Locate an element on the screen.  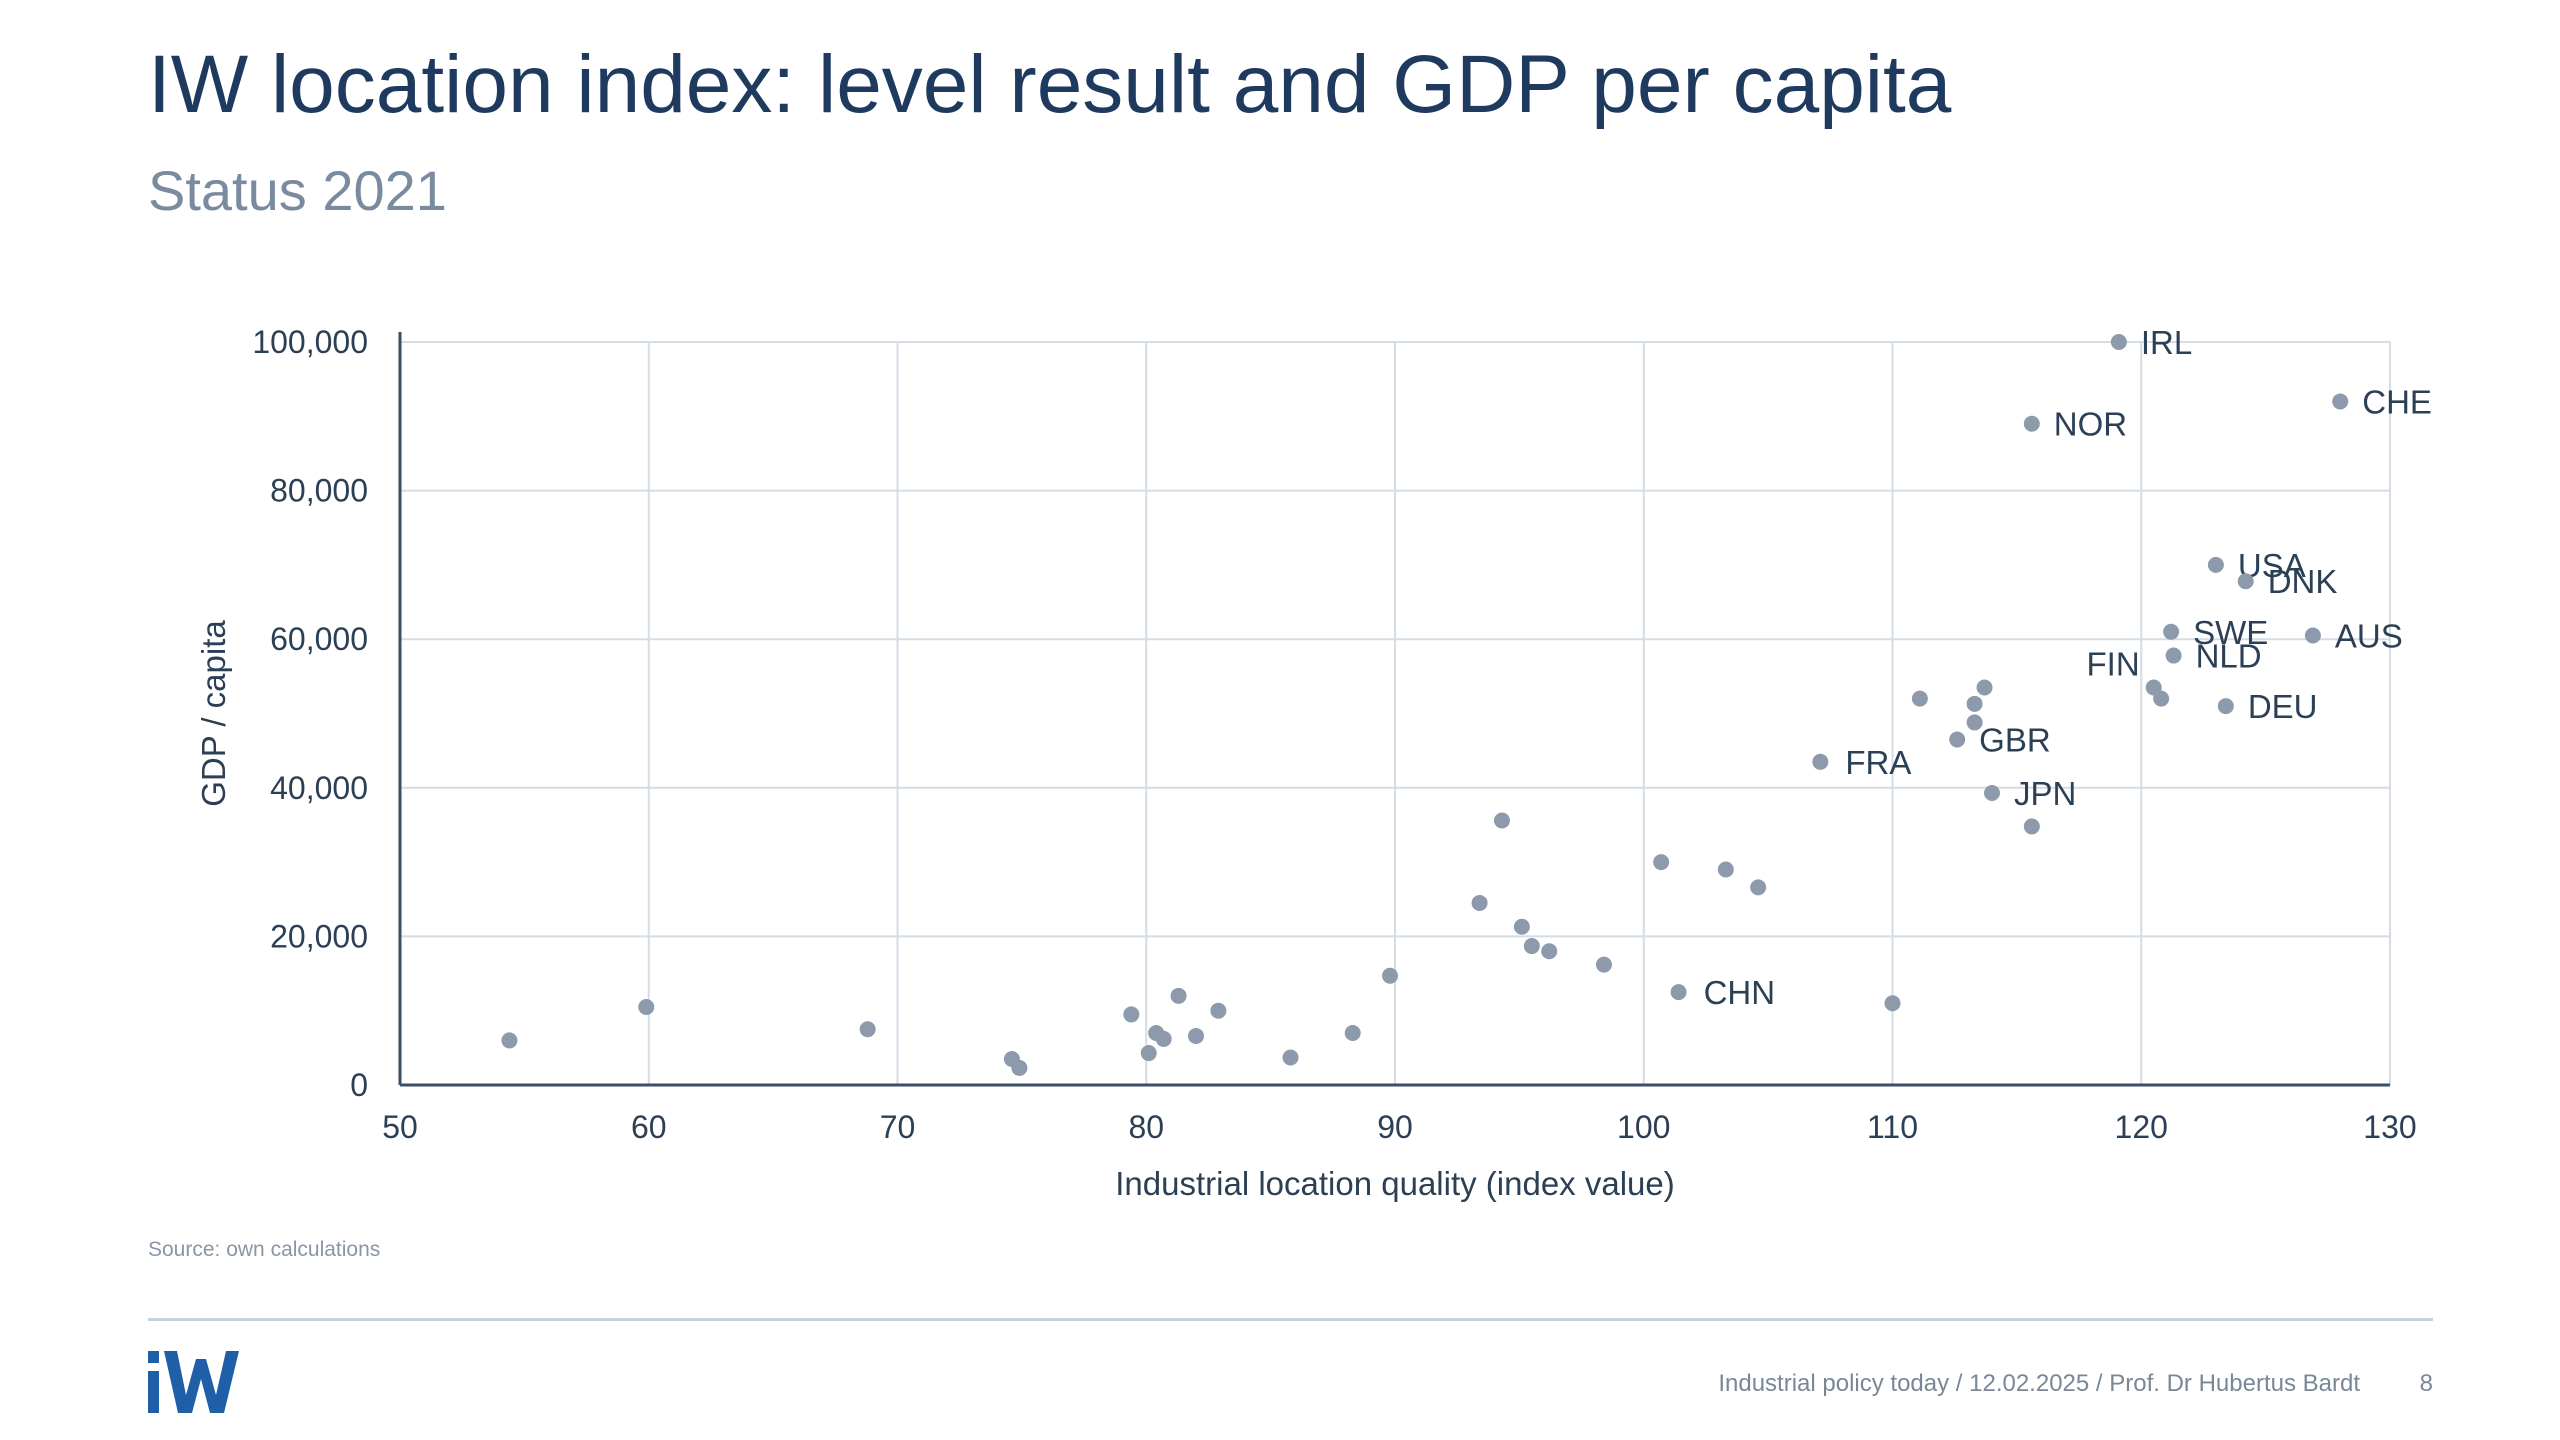
page-number: 8 is located at coordinates (2426, 1383).